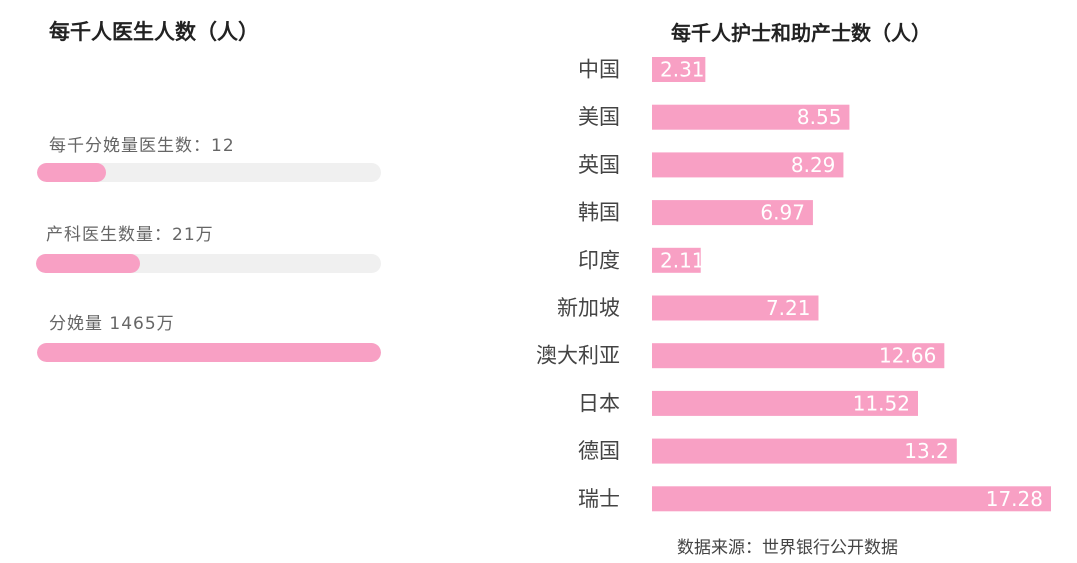 This screenshot has width=1077, height=563. Describe the element at coordinates (682, 70) in the screenshot. I see `value-label: 2.31` at that location.